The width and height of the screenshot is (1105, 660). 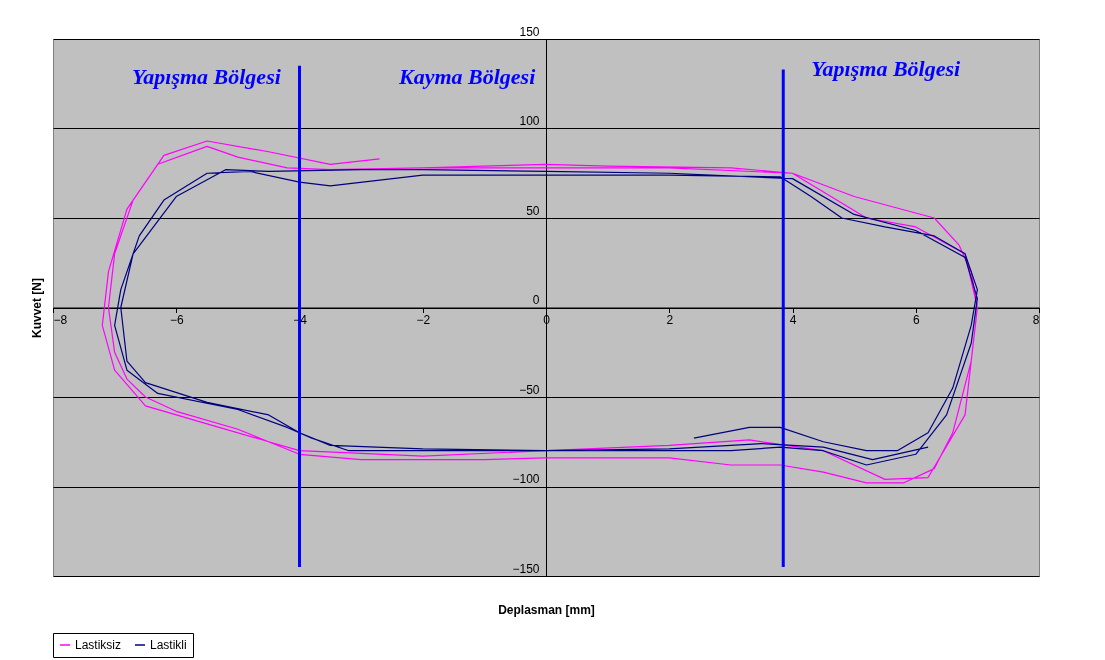 What do you see at coordinates (793, 320) in the screenshot?
I see `x-tick-label: 4` at bounding box center [793, 320].